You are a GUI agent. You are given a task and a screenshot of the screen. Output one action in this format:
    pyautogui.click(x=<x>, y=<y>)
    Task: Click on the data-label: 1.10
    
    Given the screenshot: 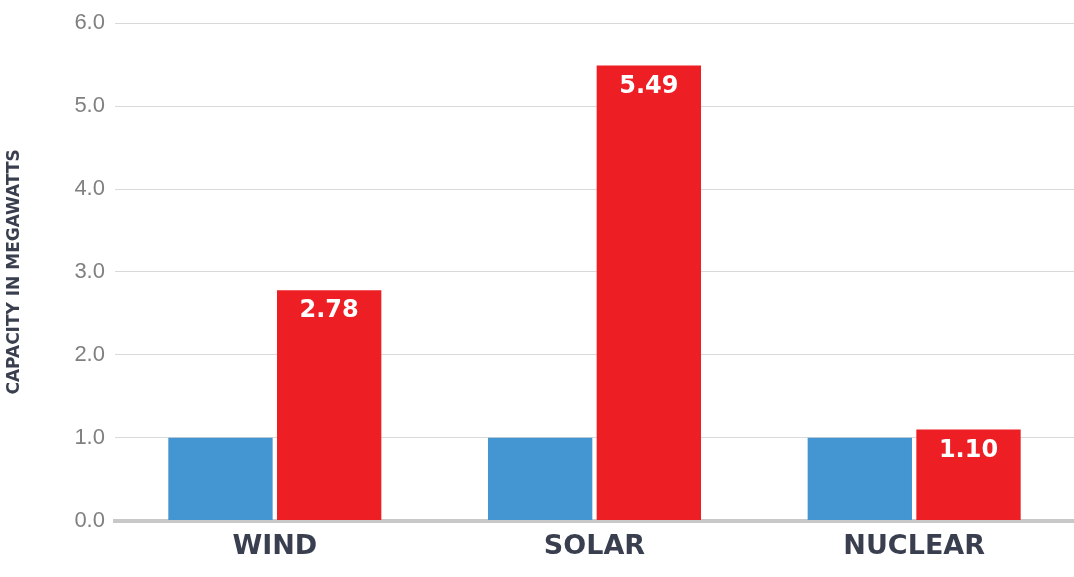 What is the action you would take?
    pyautogui.click(x=968, y=448)
    